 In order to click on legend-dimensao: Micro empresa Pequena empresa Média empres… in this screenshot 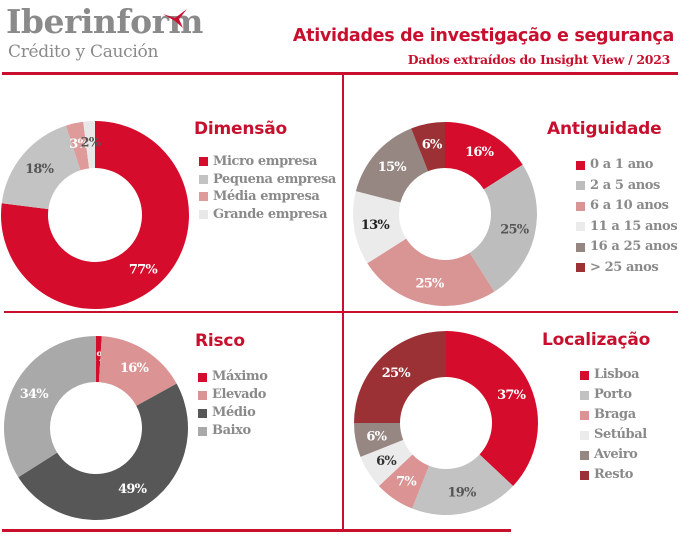, I will do `click(267, 188)`.